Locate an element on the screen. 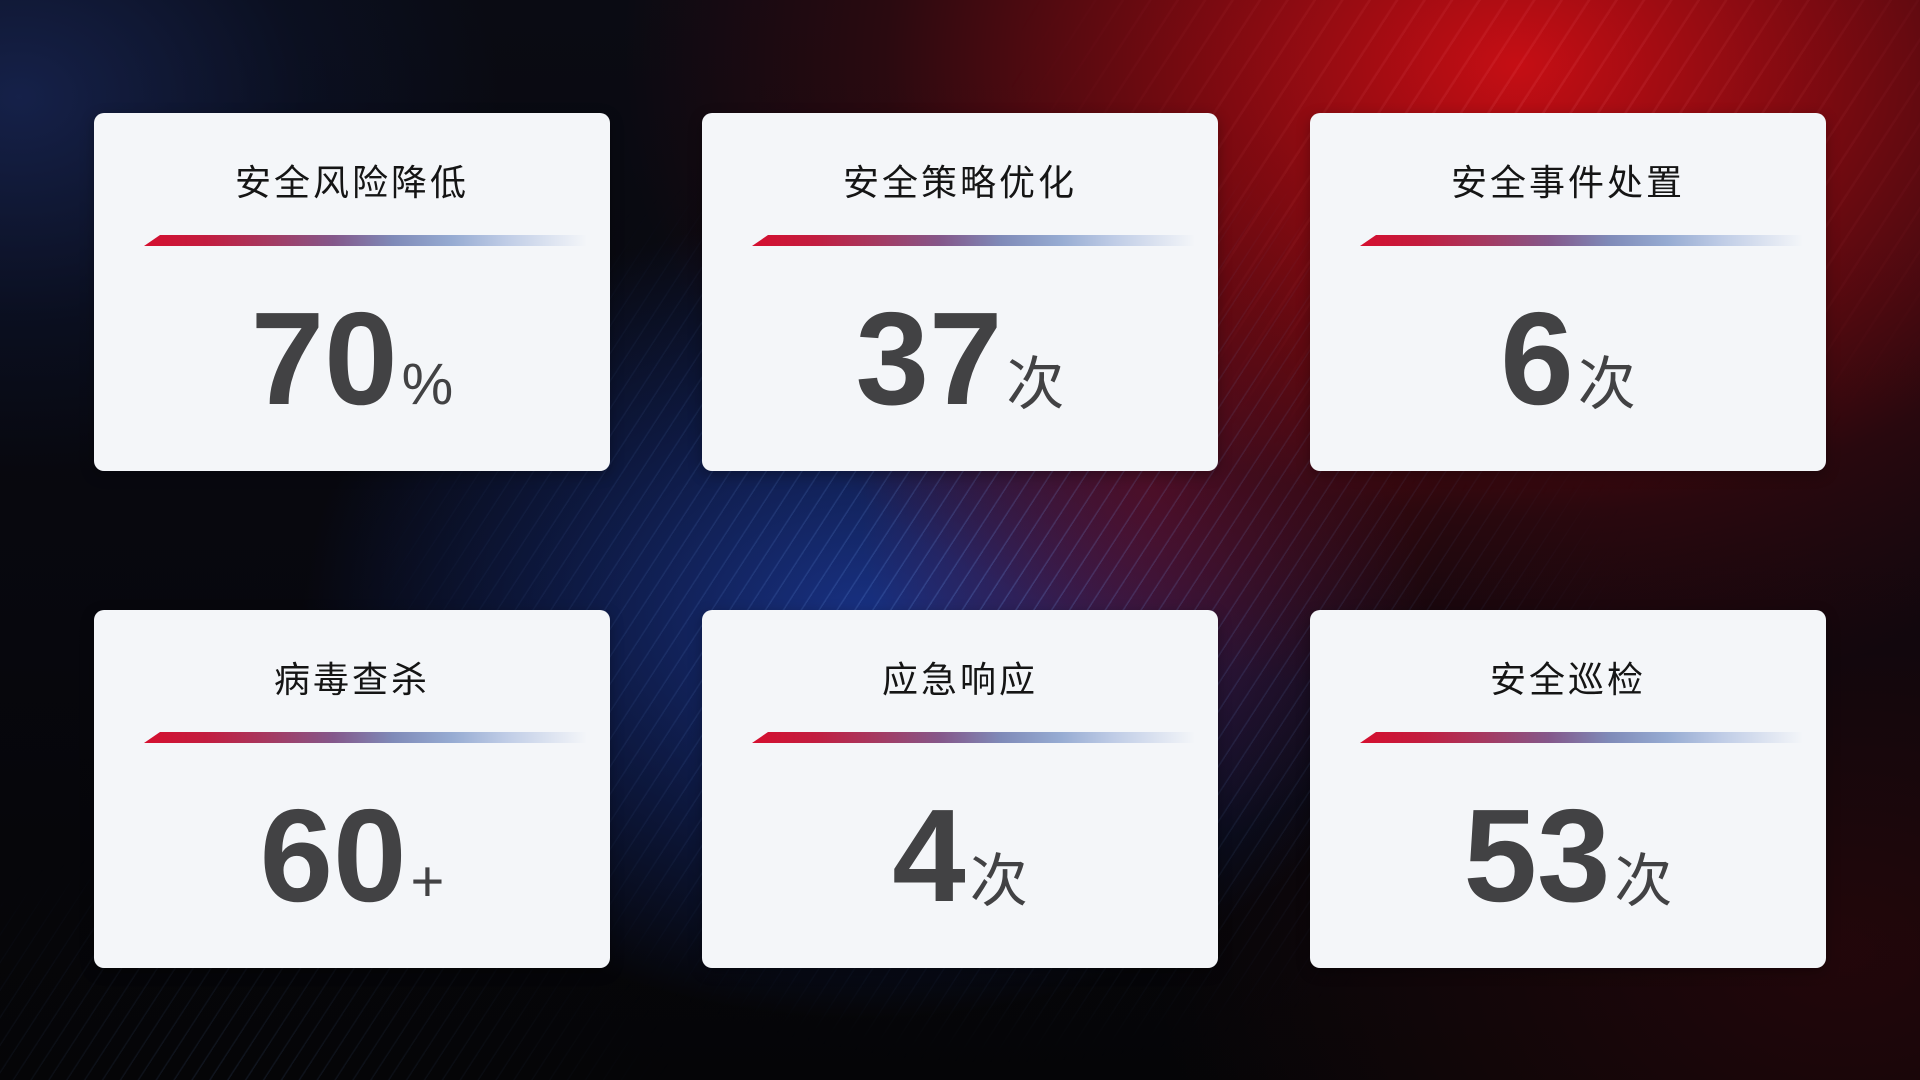 The width and height of the screenshot is (1920, 1080). card-value: 37 次 is located at coordinates (960, 358).